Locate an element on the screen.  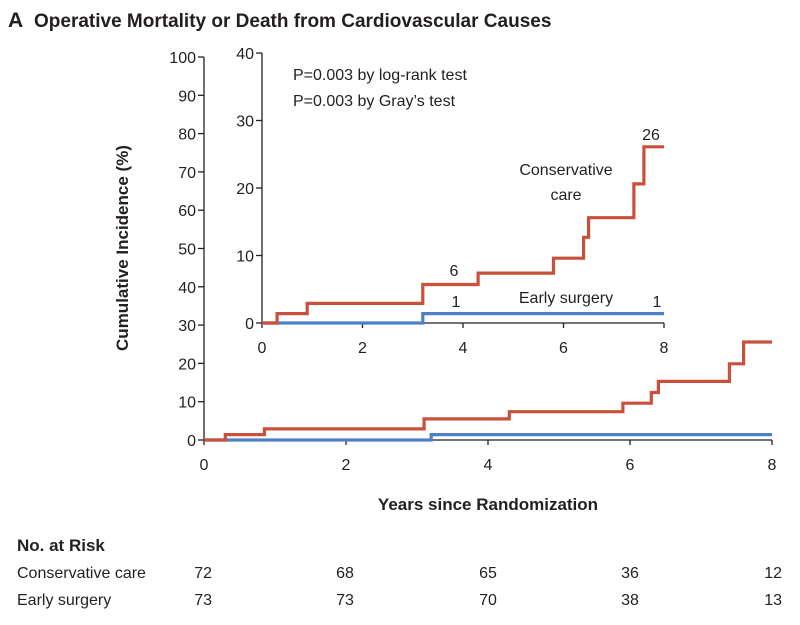
inset-y-tick-label: 10 is located at coordinates (245, 257).